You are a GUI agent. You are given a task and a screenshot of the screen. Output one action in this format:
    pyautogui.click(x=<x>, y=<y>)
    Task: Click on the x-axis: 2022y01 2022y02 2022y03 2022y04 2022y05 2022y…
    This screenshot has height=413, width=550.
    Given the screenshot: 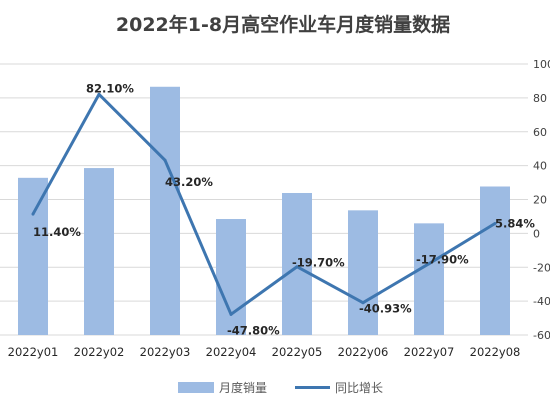 What is the action you would take?
    pyautogui.click(x=264, y=352)
    